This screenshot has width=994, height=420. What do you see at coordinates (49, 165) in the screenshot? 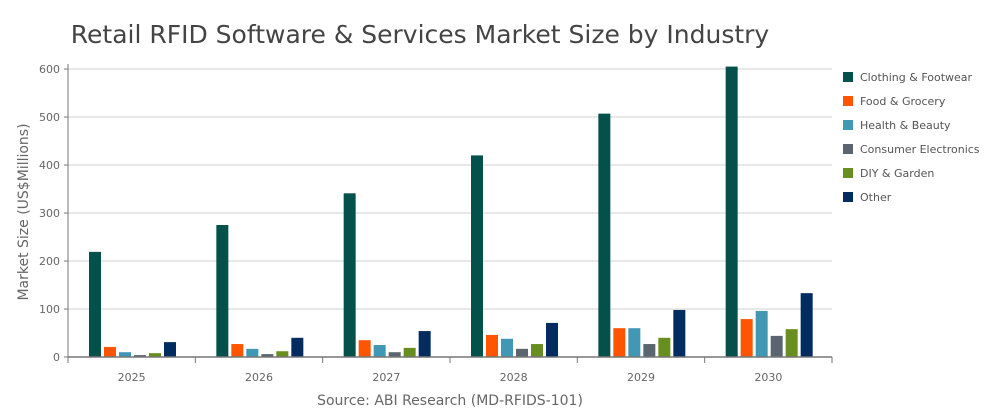
I see `y-tick-label: 400` at bounding box center [49, 165].